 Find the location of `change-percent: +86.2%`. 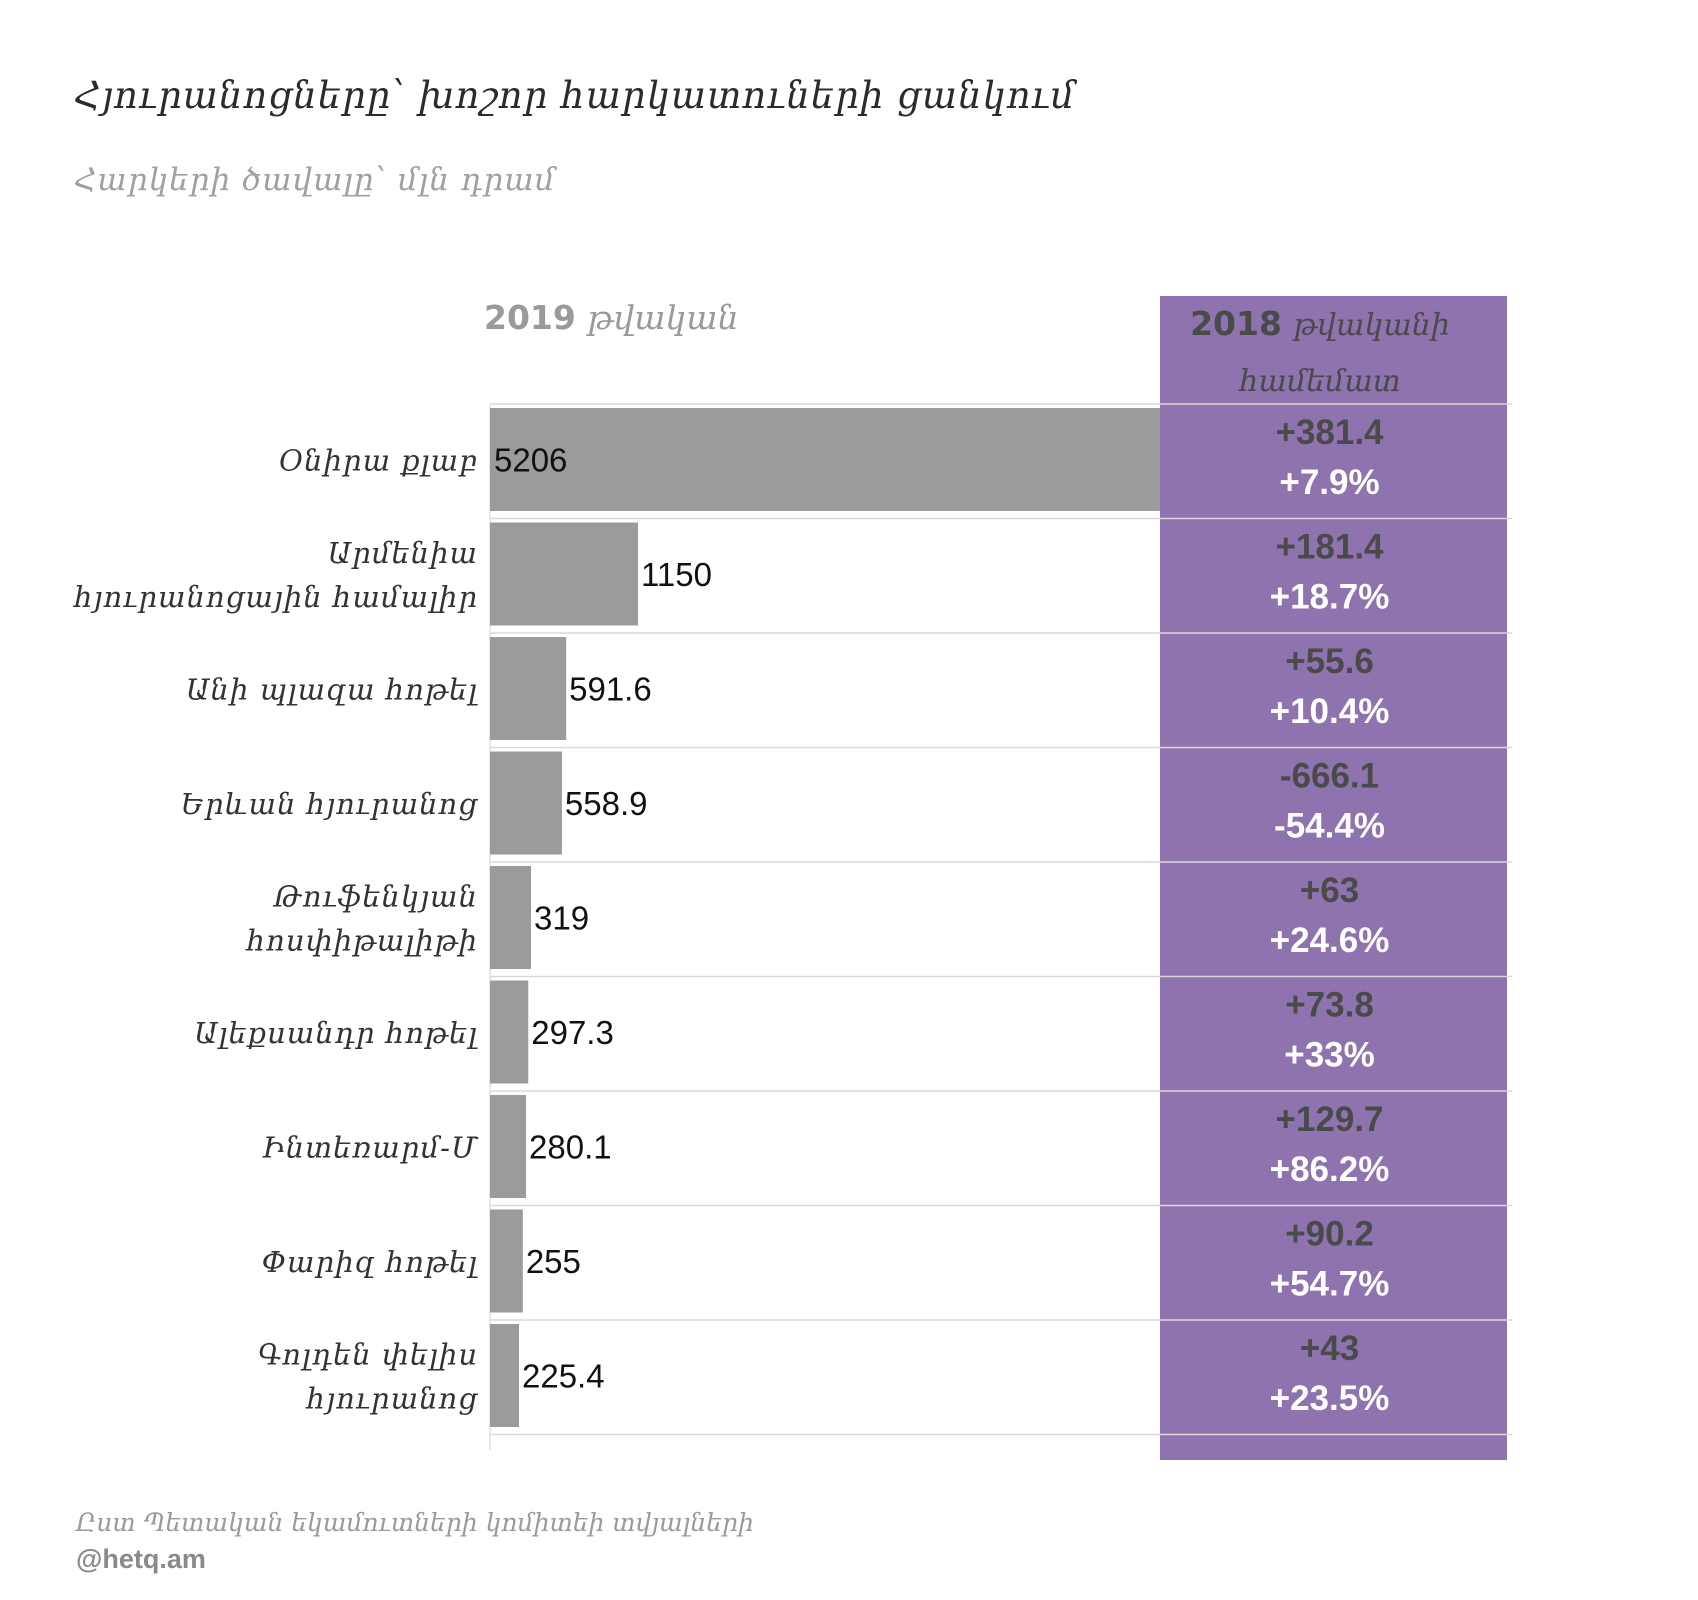

change-percent: +86.2% is located at coordinates (1330, 1169).